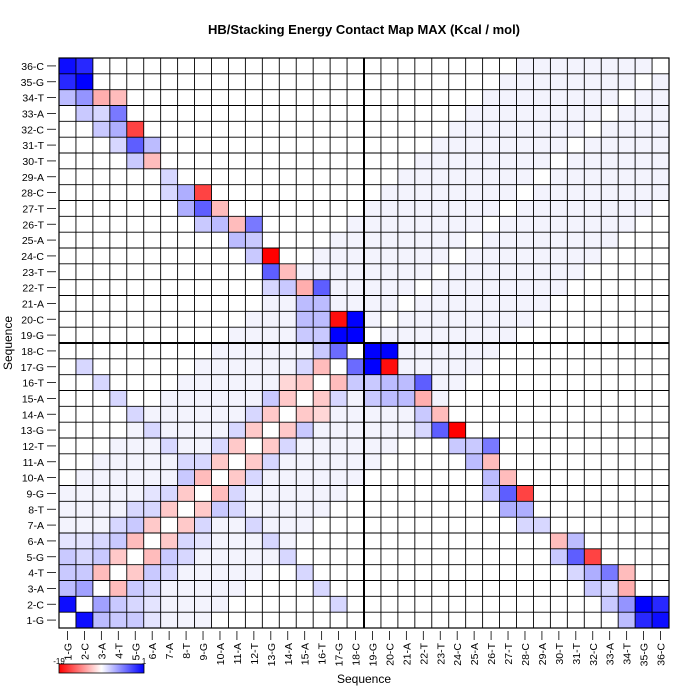 This screenshot has width=700, height=700. I want to click on y-tick-label: 19-G, so click(32, 336).